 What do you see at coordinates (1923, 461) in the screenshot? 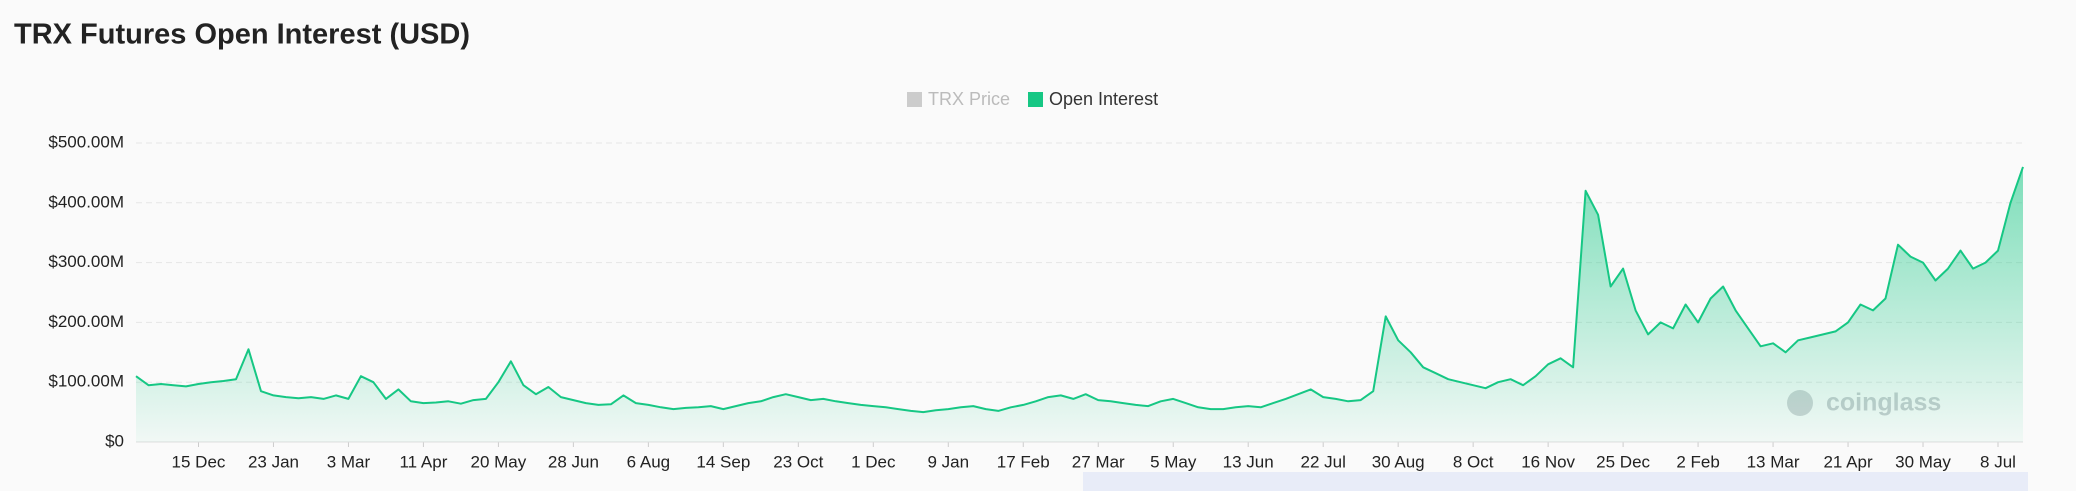
I see `x-tick-label: 30 May` at bounding box center [1923, 461].